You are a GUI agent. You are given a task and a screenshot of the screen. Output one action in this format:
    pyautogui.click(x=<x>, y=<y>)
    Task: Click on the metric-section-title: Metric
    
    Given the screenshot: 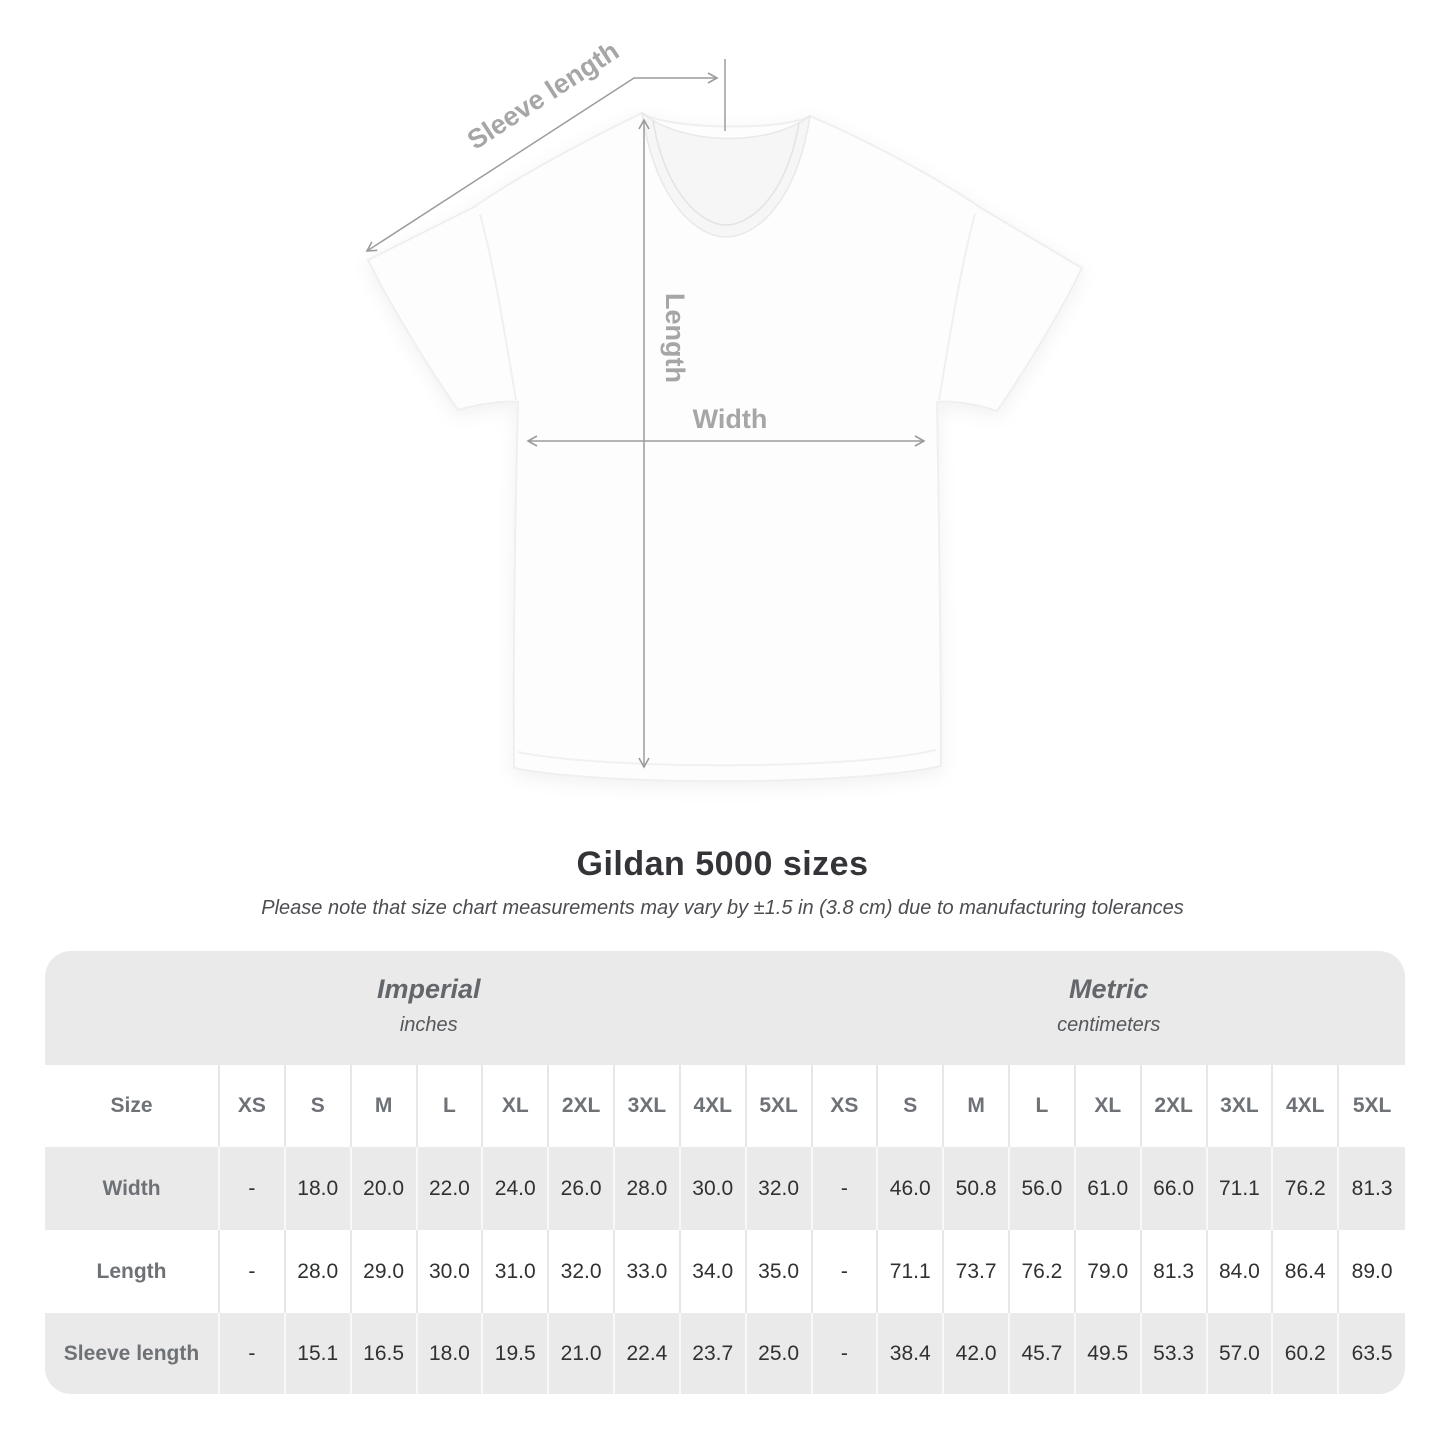 What is the action you would take?
    pyautogui.click(x=1108, y=988)
    